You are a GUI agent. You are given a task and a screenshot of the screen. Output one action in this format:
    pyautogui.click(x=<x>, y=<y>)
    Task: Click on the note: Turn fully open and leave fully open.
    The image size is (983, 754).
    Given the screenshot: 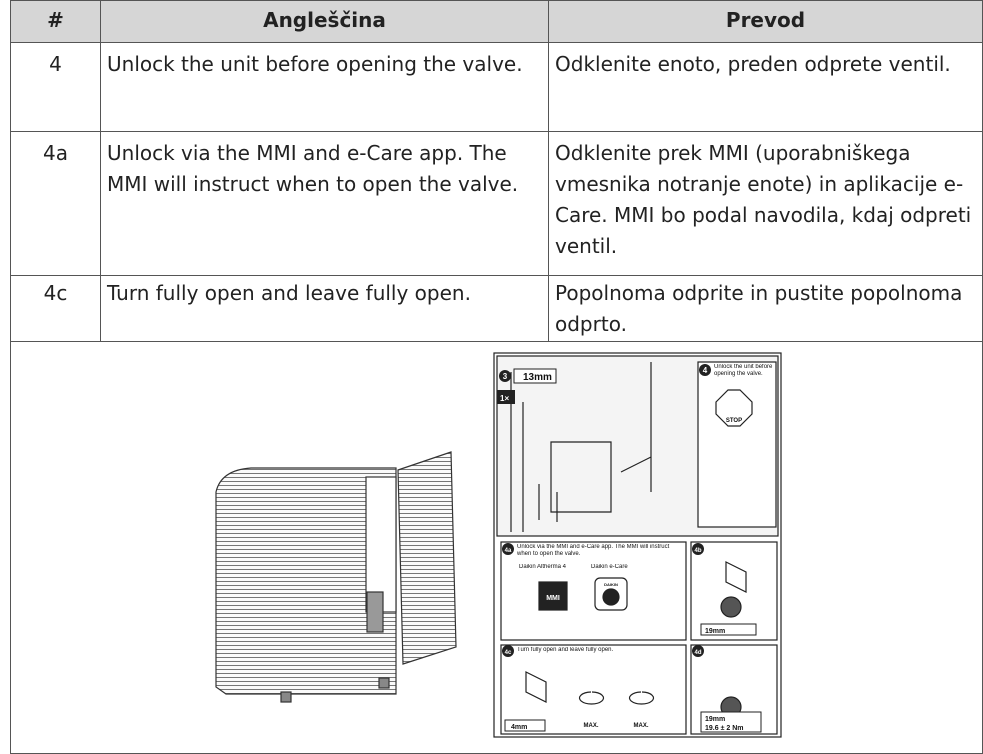 What is the action you would take?
    pyautogui.click(x=565, y=650)
    